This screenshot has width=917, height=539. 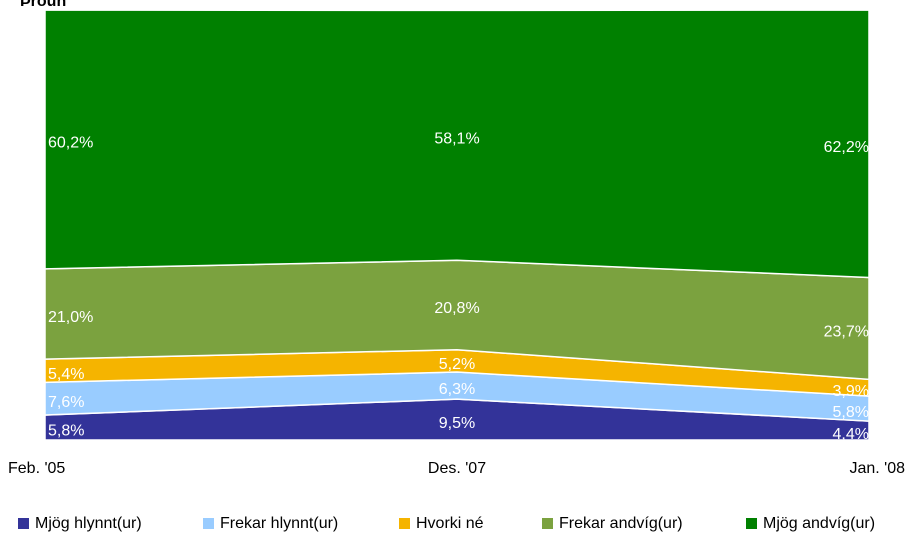 I want to click on legend-label: Frekar andvíg(ur), so click(x=621, y=523).